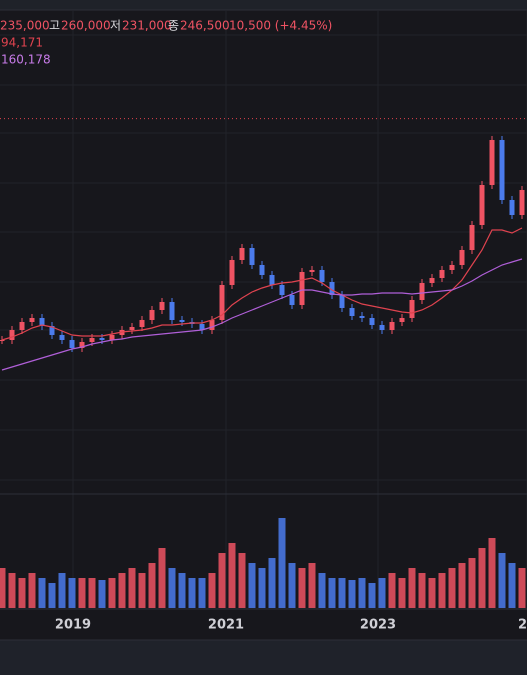 This screenshot has height=675, width=527. I want to click on open-value: 235,000, so click(25, 26).